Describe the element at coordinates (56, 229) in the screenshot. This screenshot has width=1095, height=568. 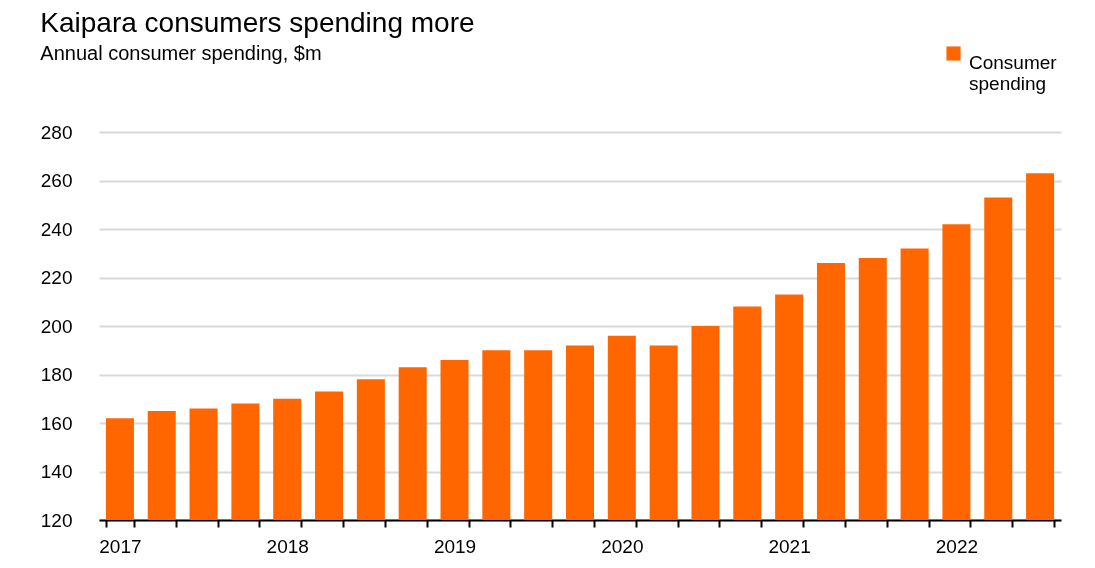
I see `y-tick-label: 240` at that location.